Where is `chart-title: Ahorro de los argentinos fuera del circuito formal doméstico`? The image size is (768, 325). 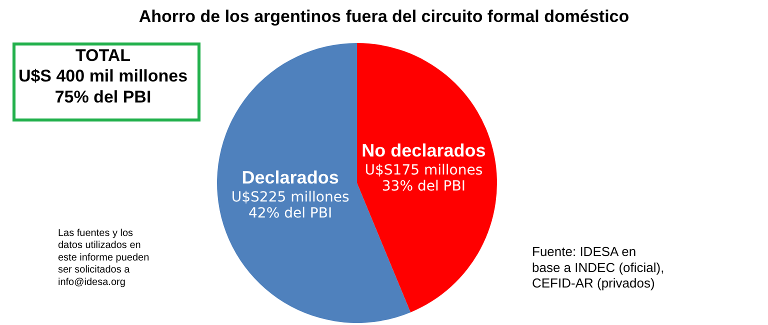
chart-title: Ahorro de los argentinos fuera del circuito formal doméstico is located at coordinates (384, 16).